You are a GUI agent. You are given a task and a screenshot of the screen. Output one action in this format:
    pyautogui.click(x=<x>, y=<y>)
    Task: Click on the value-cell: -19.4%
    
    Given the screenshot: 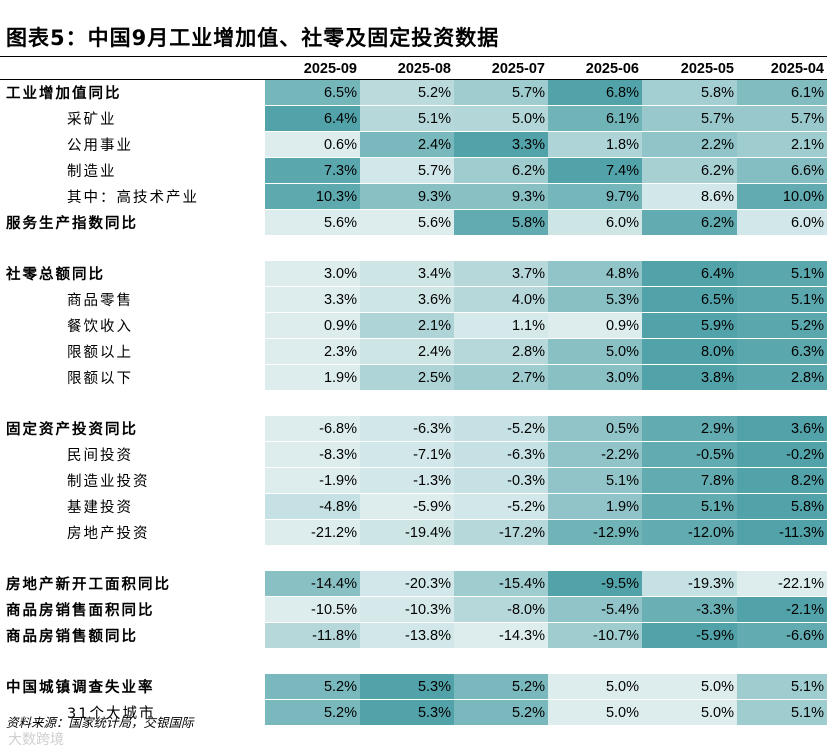 What is the action you would take?
    pyautogui.click(x=407, y=532)
    